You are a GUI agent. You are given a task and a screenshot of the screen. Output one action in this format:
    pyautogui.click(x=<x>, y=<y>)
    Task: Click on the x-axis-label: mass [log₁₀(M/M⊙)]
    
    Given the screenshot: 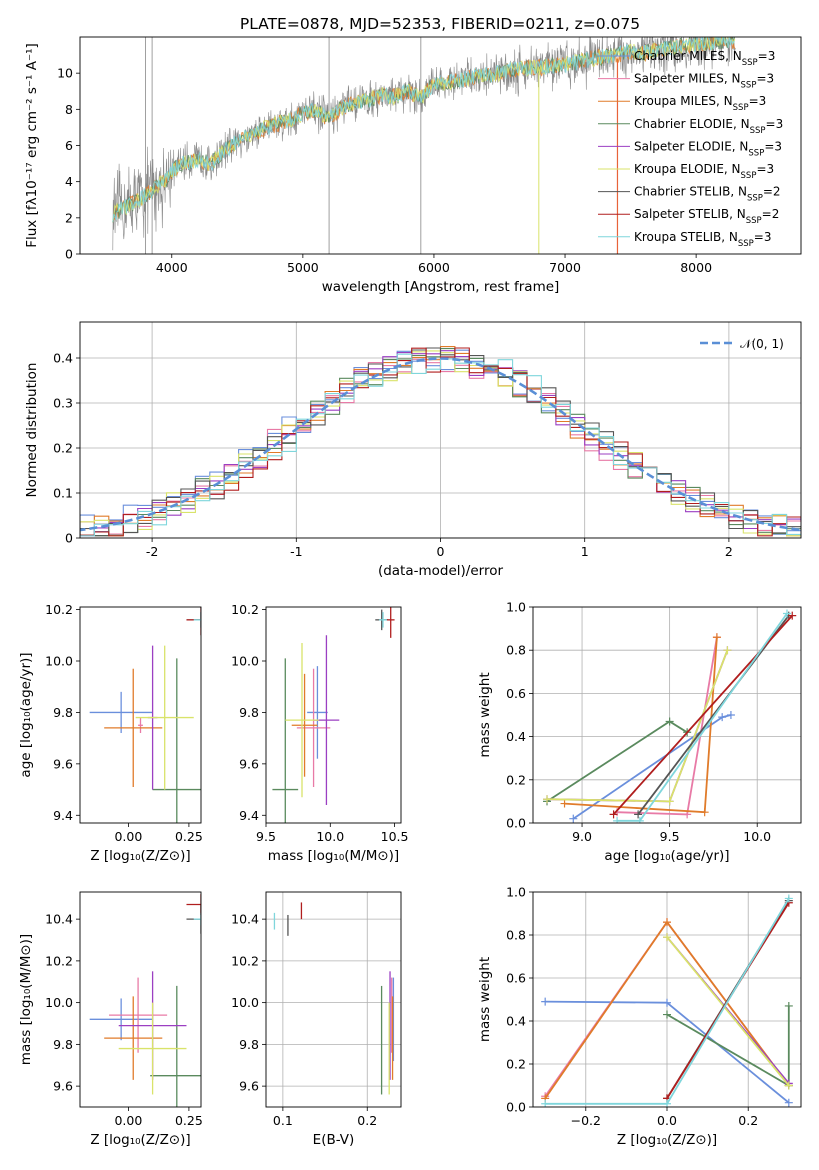 What is the action you would take?
    pyautogui.click(x=333, y=856)
    